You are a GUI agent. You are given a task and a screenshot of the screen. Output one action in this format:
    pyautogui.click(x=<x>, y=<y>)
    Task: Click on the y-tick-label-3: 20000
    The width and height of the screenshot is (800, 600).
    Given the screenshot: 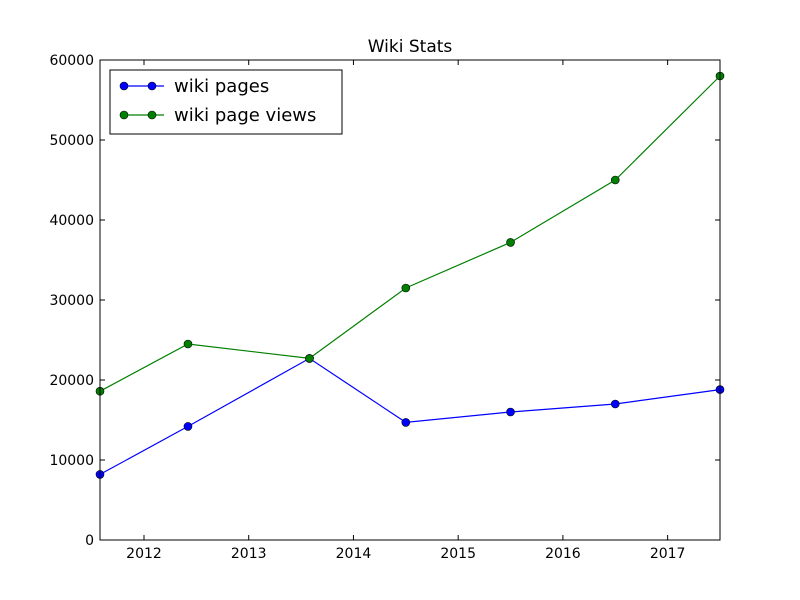 What is the action you would take?
    pyautogui.click(x=71, y=381)
    